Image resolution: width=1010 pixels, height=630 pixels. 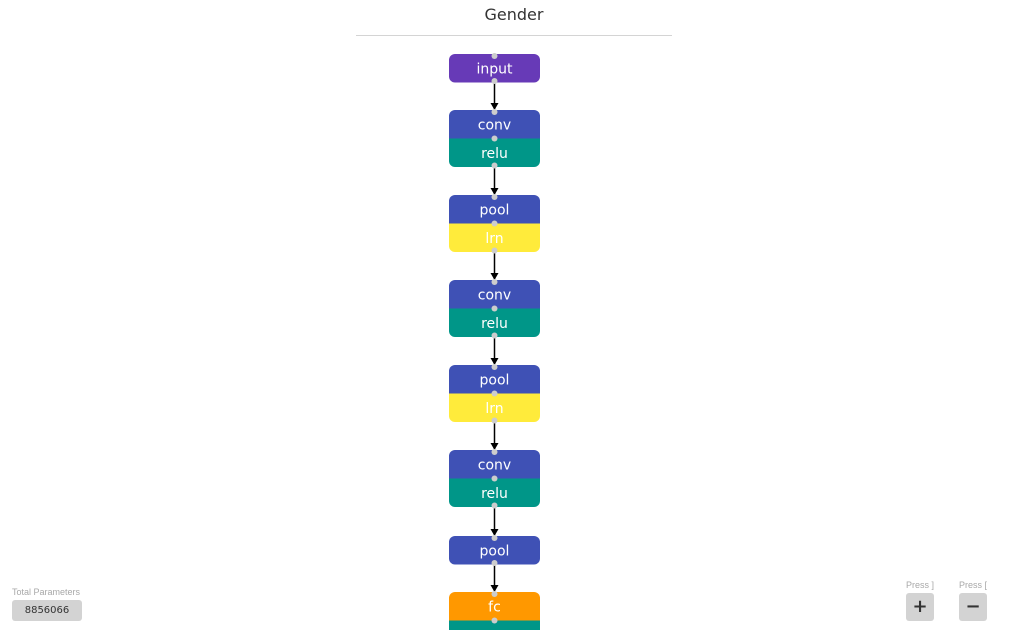 I want to click on zoom-in-hint: Press ], so click(x=920, y=585).